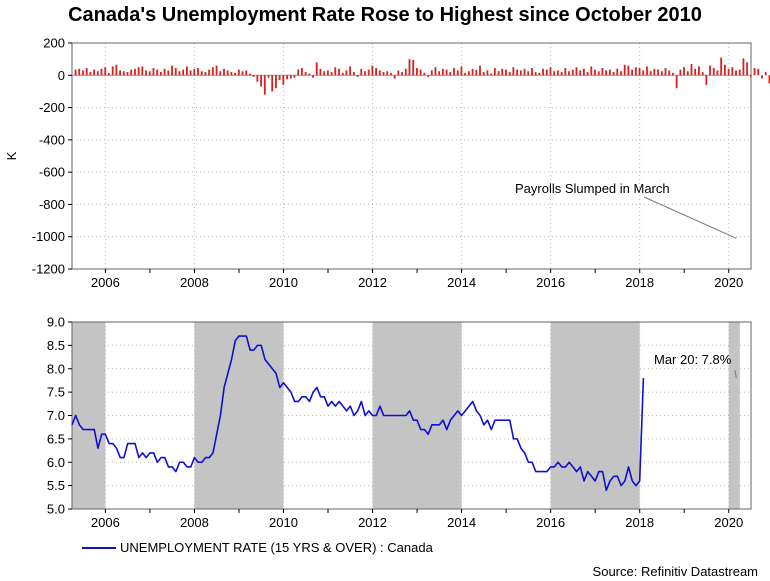 This screenshot has height=581, width=770. What do you see at coordinates (105, 522) in the screenshot?
I see `x-tick-label: 2006` at bounding box center [105, 522].